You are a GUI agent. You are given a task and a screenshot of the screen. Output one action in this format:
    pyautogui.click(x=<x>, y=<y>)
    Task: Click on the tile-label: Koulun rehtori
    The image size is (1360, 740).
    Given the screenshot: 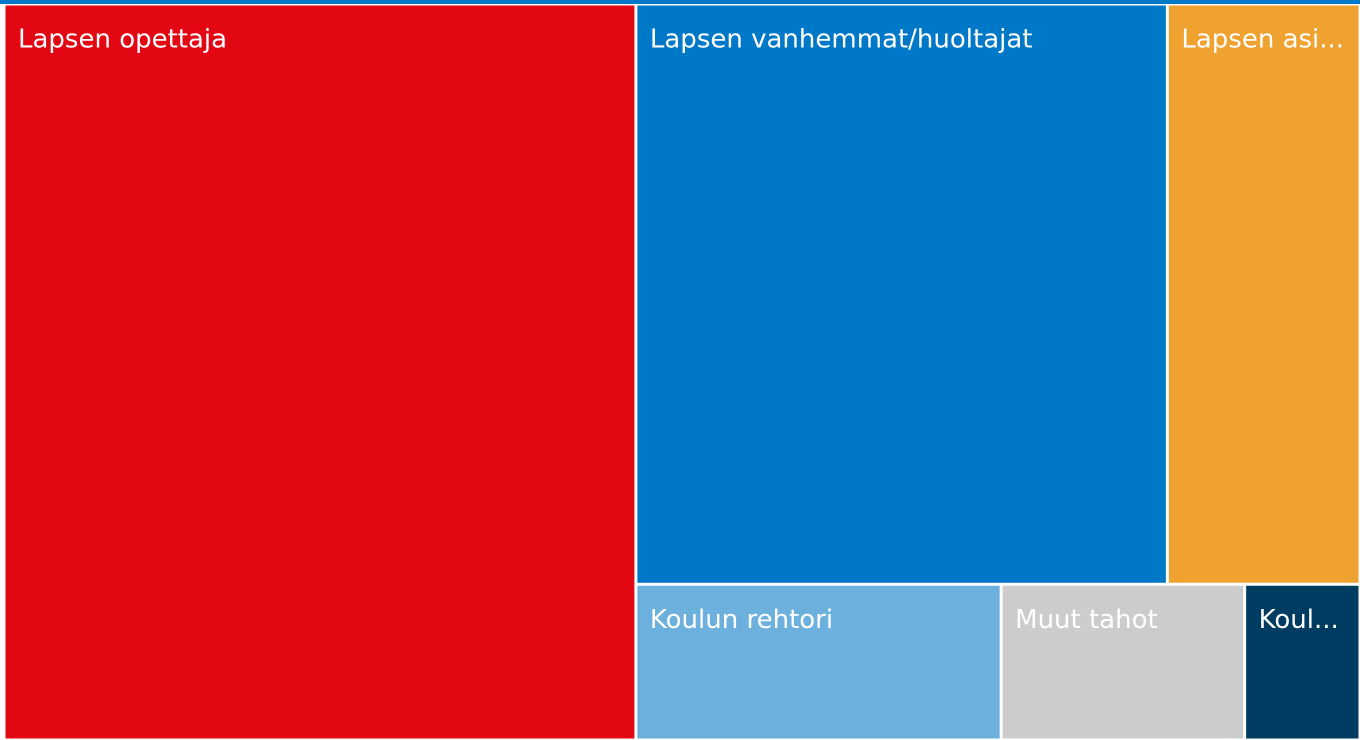 What is the action you would take?
    pyautogui.click(x=741, y=620)
    